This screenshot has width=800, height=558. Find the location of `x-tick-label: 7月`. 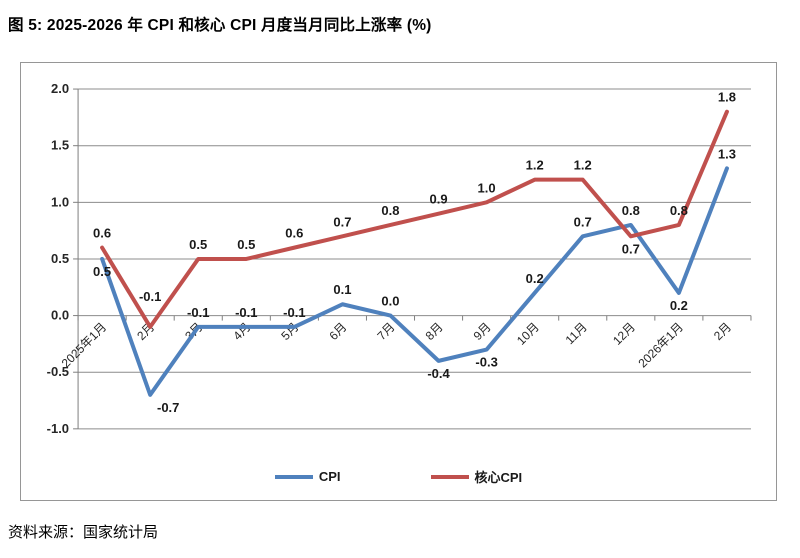

x-tick-label: 7月 is located at coordinates (386, 331).